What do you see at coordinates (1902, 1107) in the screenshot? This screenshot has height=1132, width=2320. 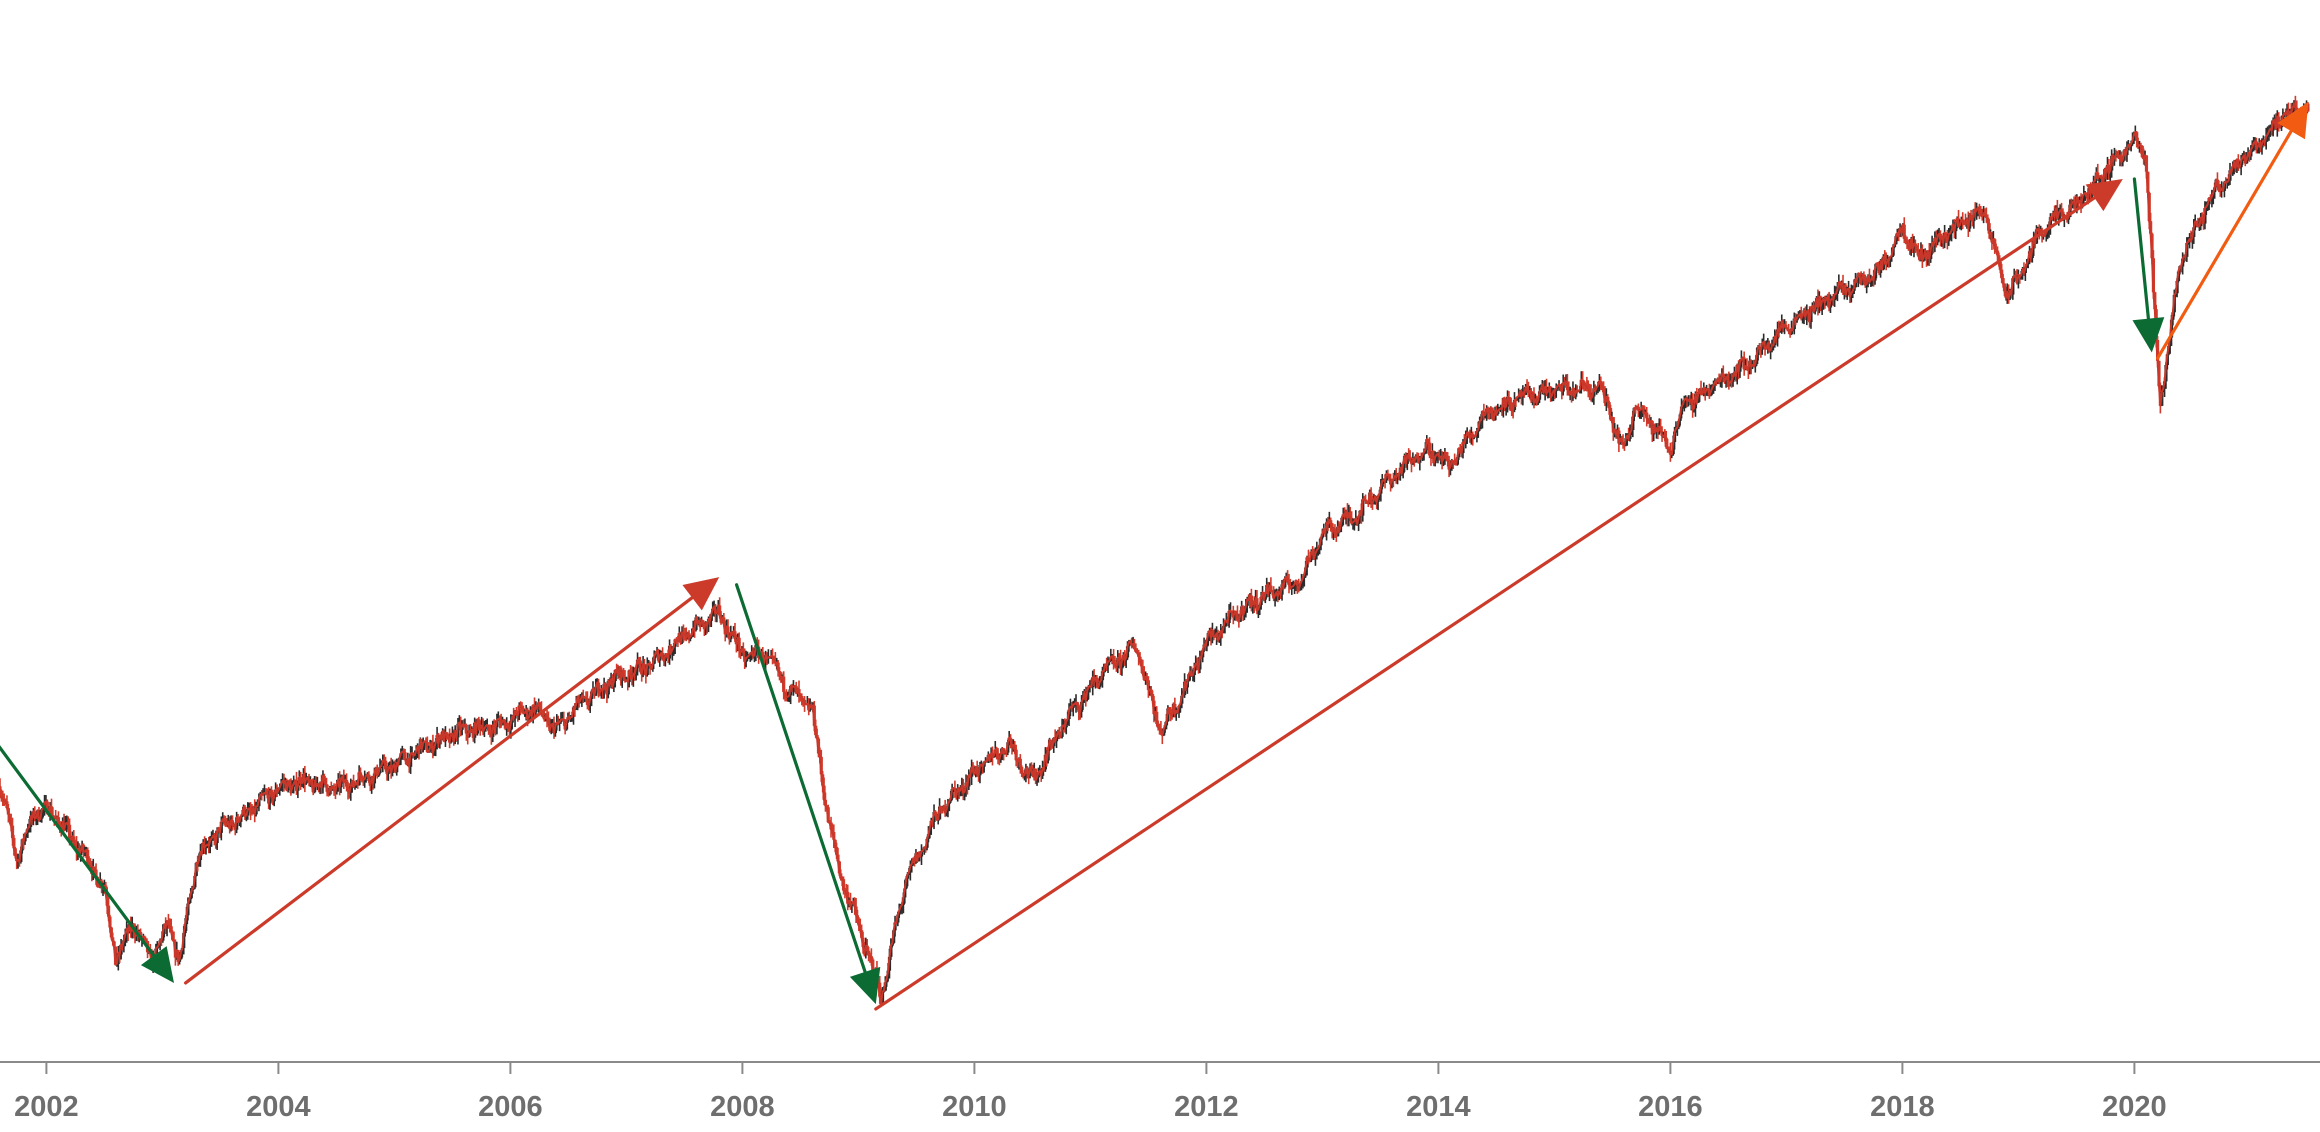 I see `x-tick-label: 2018` at bounding box center [1902, 1107].